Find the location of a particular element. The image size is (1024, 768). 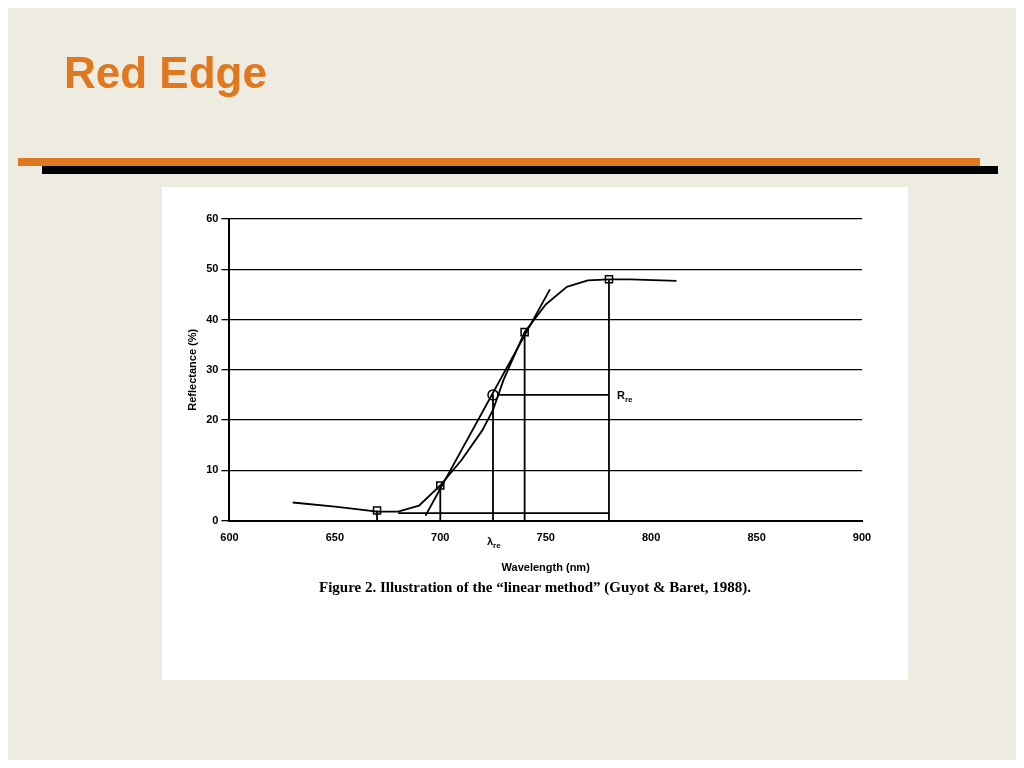

x-tick-label: 700 is located at coordinates (440, 537).